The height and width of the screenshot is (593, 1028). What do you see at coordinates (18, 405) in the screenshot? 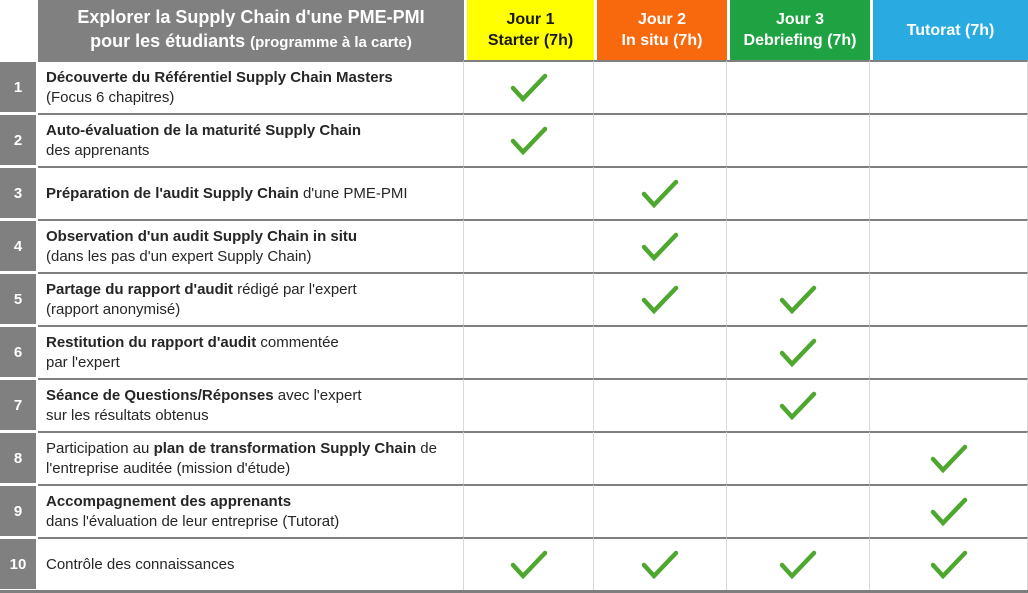
I see `row-number: 7` at bounding box center [18, 405].